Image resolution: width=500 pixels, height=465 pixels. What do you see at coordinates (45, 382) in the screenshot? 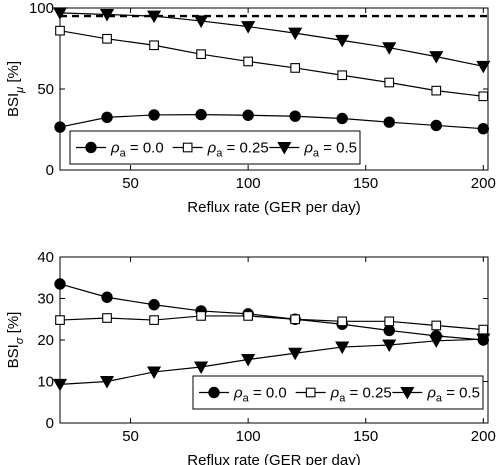
I see `y-tick-label: 10` at bounding box center [45, 382].